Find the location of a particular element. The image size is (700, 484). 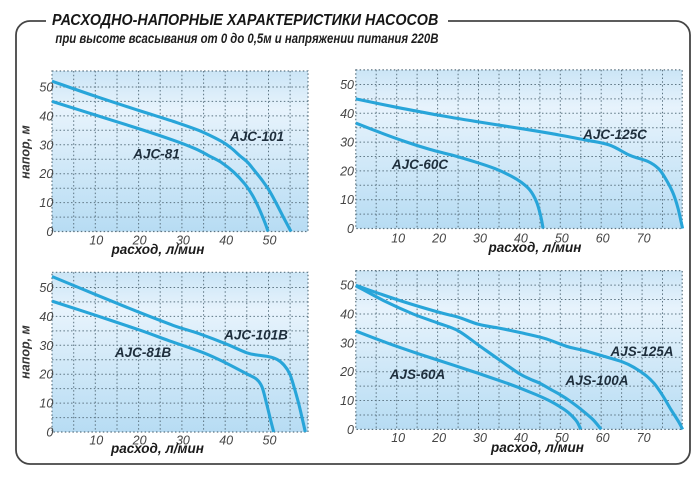

svg-text: AJC-60C is located at coordinates (420, 164).